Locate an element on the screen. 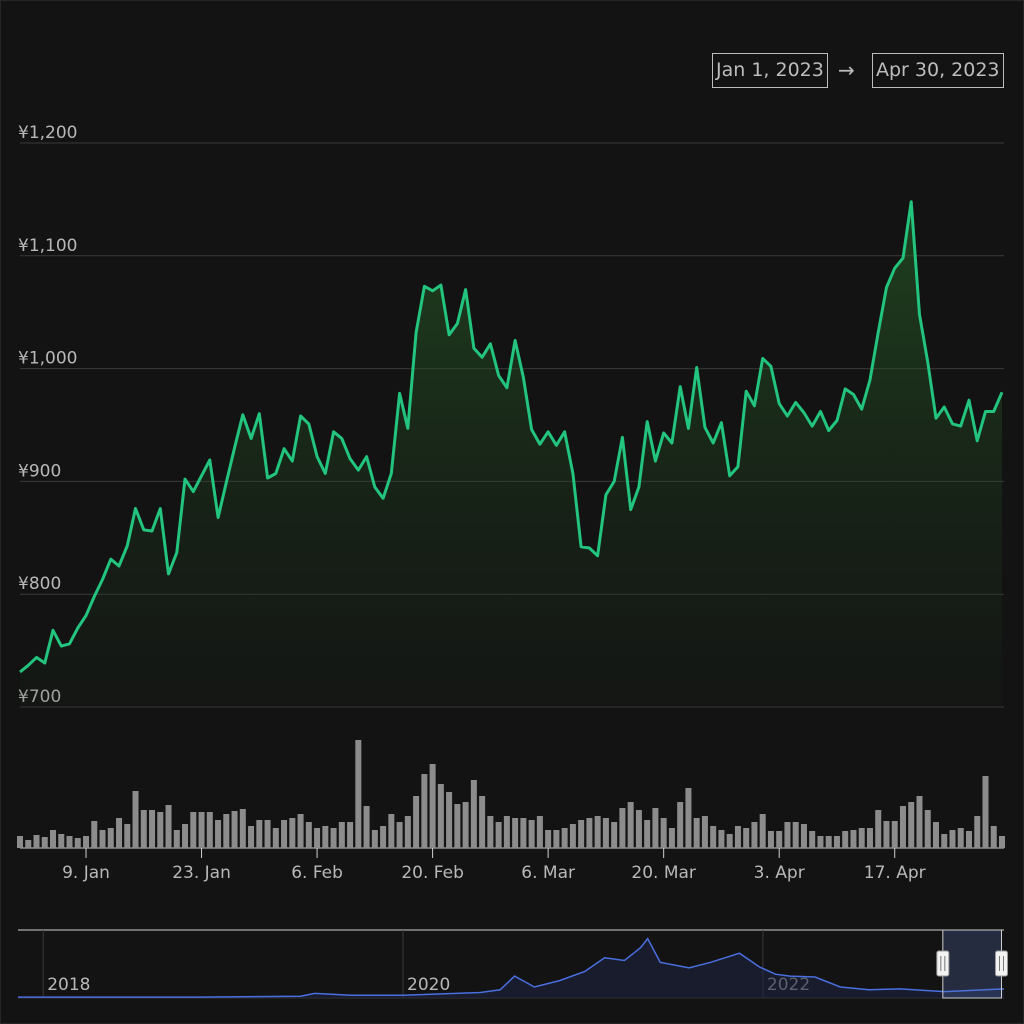 This screenshot has height=1024, width=1024. x-tick-label: 6. Feb is located at coordinates (317, 873).